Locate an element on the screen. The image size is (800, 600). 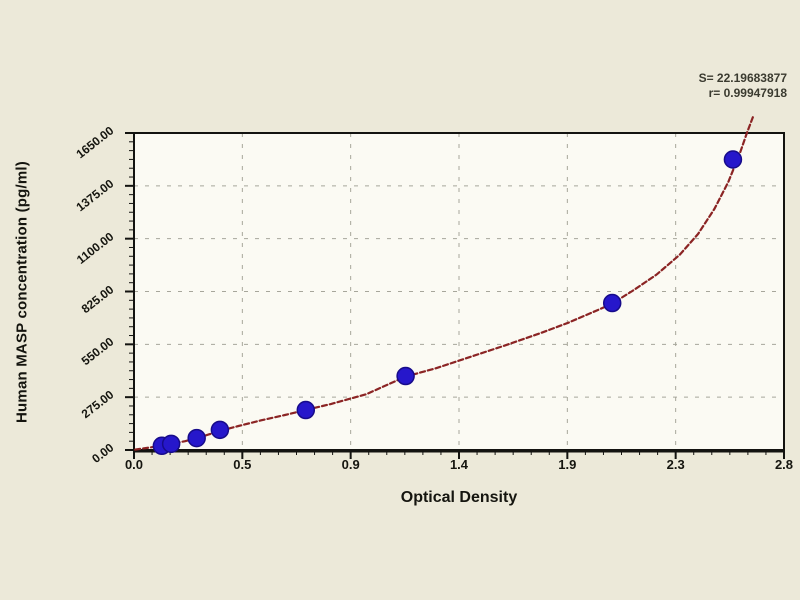
x-tick-label: 0.5 is located at coordinates (242, 464).